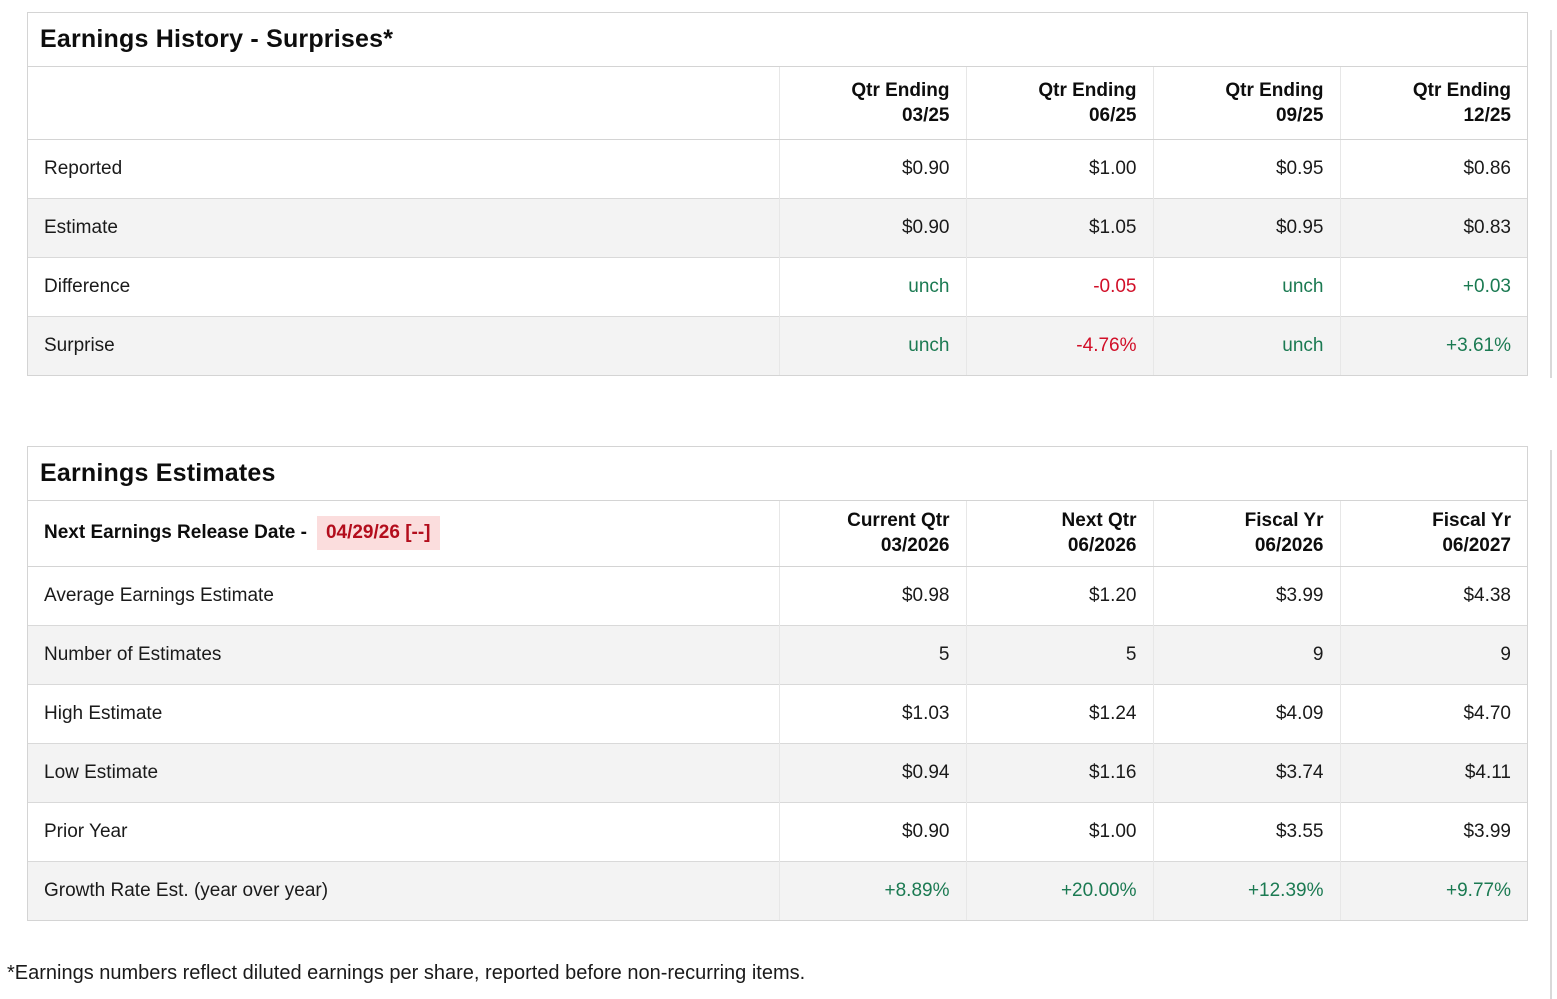 Image resolution: width=1557 pixels, height=999 pixels. I want to click on cell-value: +9.77%, so click(1433, 890).